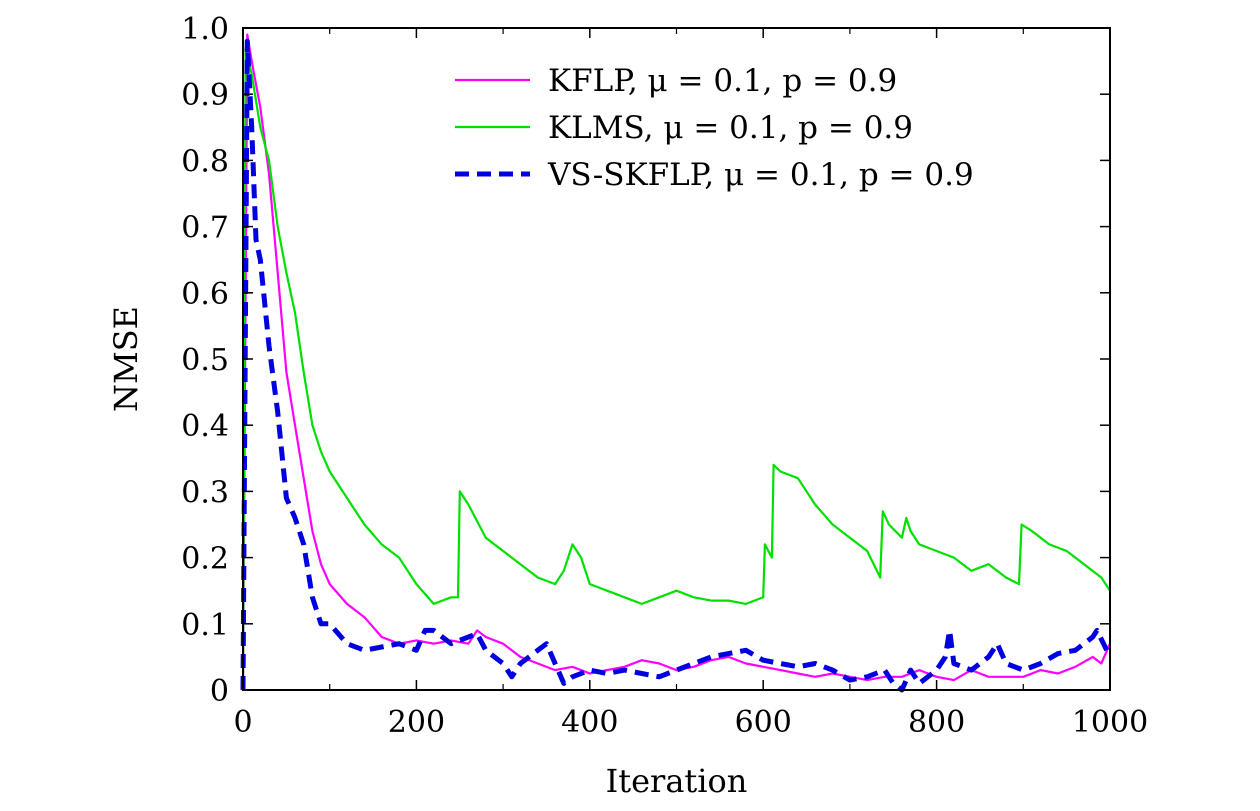  I want to click on x-tick-label: 1000, so click(1110, 722).